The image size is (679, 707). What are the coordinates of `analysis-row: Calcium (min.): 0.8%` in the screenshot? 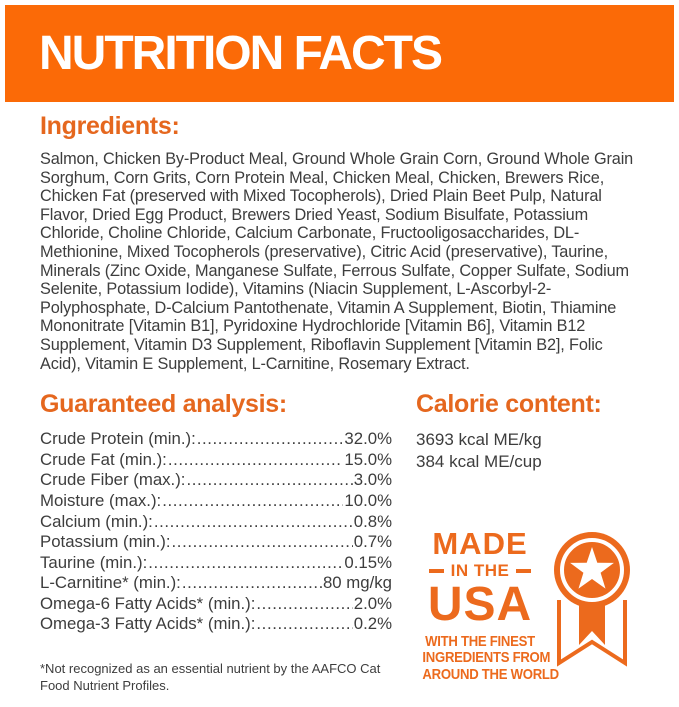 It's located at (216, 522).